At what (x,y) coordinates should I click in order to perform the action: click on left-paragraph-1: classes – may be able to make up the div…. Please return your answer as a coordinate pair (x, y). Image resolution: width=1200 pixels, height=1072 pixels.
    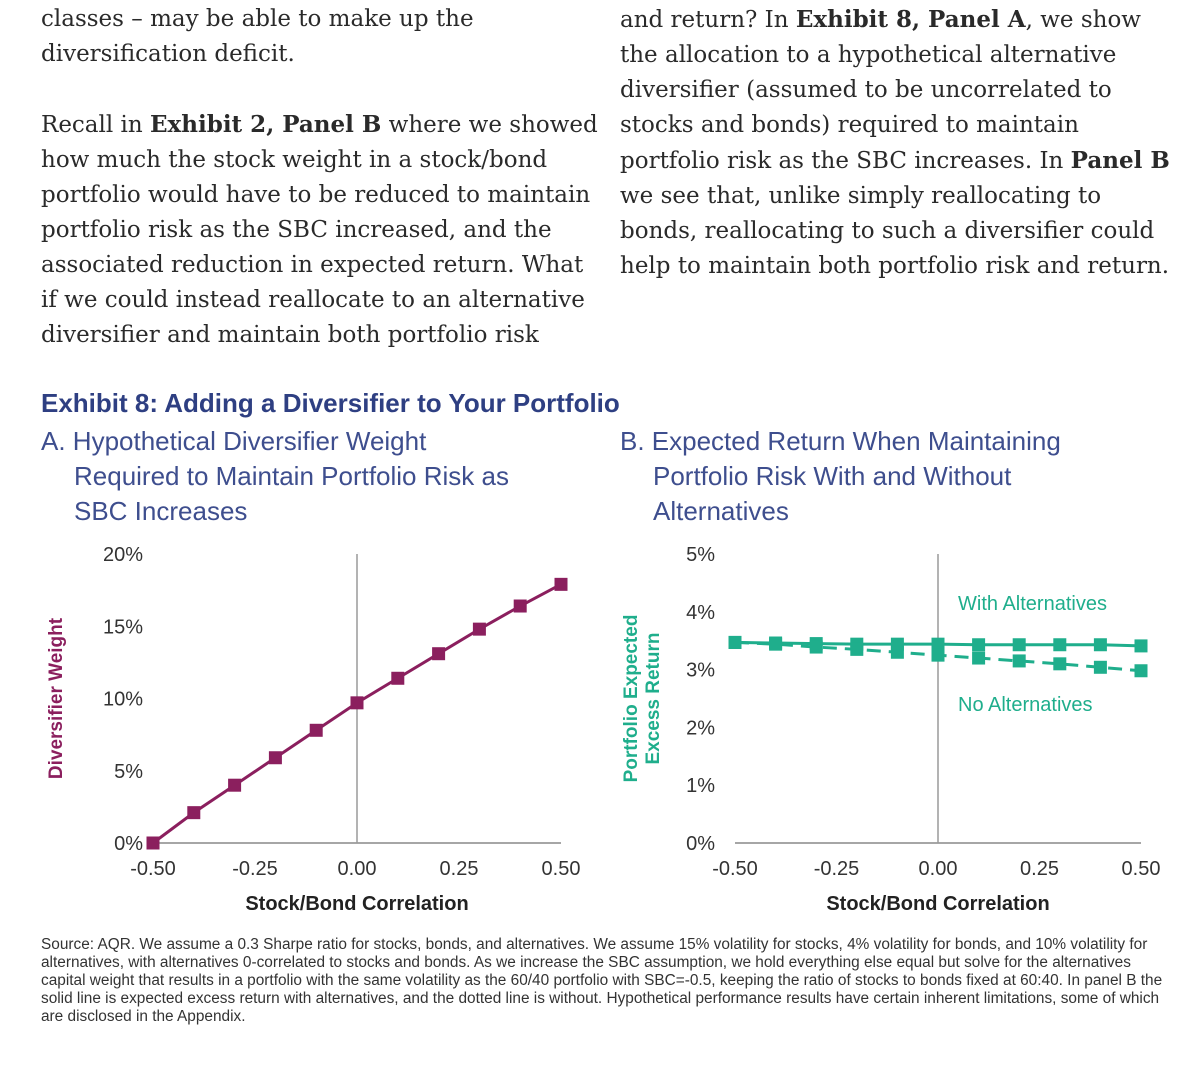
    Looking at the image, I should click on (257, 36).